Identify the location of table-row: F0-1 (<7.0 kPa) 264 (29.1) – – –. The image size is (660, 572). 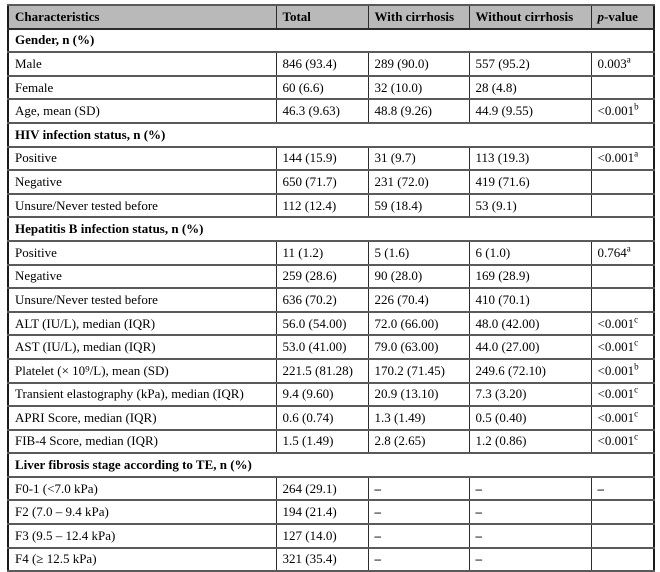
(331, 488).